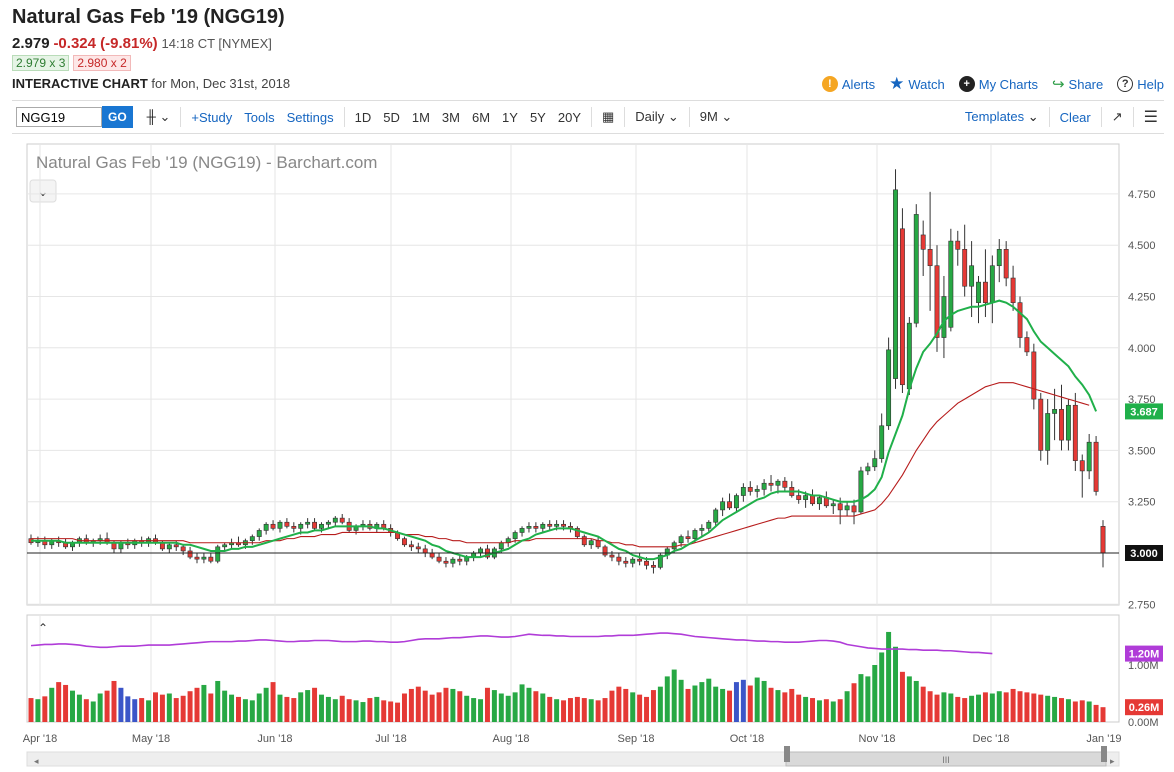 The image size is (1174, 772). I want to click on period-1d: 1D, so click(363, 117).